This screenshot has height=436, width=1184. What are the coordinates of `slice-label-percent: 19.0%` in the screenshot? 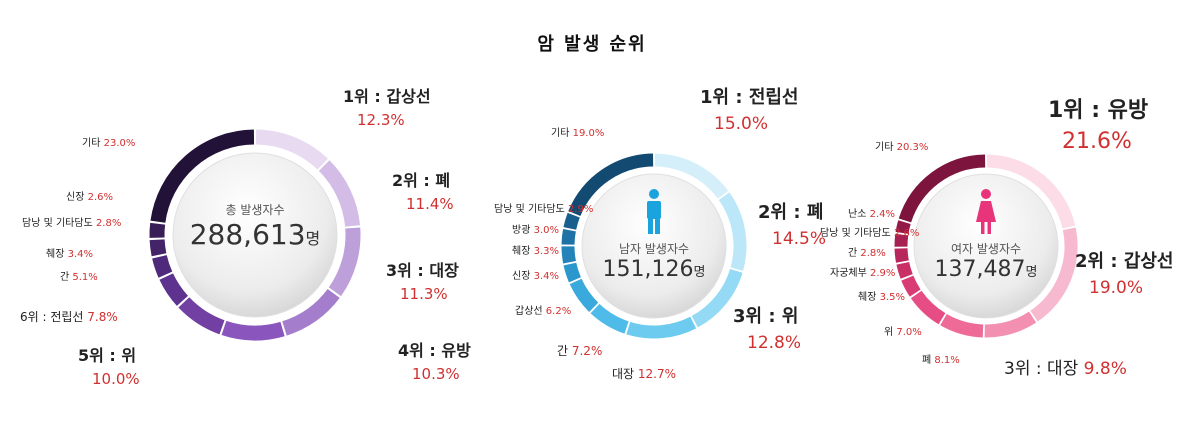 It's located at (1116, 287).